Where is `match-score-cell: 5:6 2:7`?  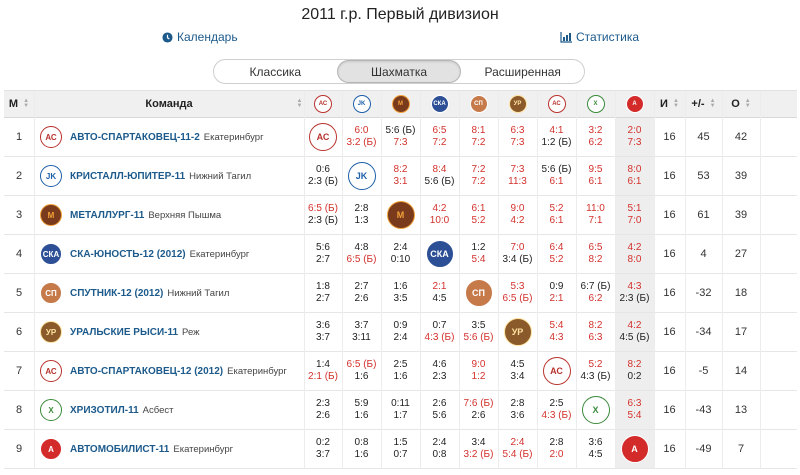 match-score-cell: 5:6 2:7 is located at coordinates (323, 254).